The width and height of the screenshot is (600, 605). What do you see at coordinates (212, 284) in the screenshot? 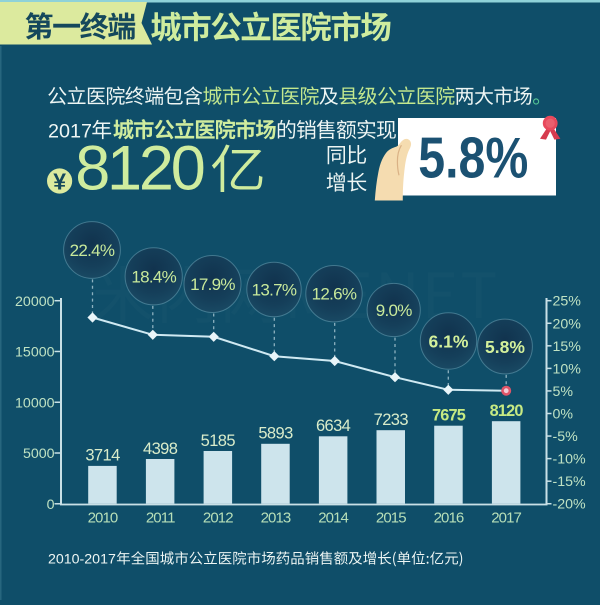
I see `svg-text: 17.9%` at bounding box center [212, 284].